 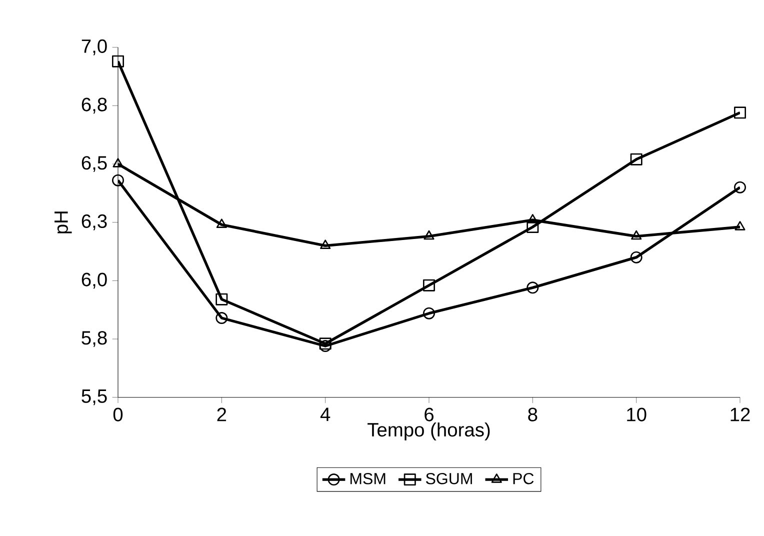 I want to click on legend-label: PC, so click(x=523, y=478).